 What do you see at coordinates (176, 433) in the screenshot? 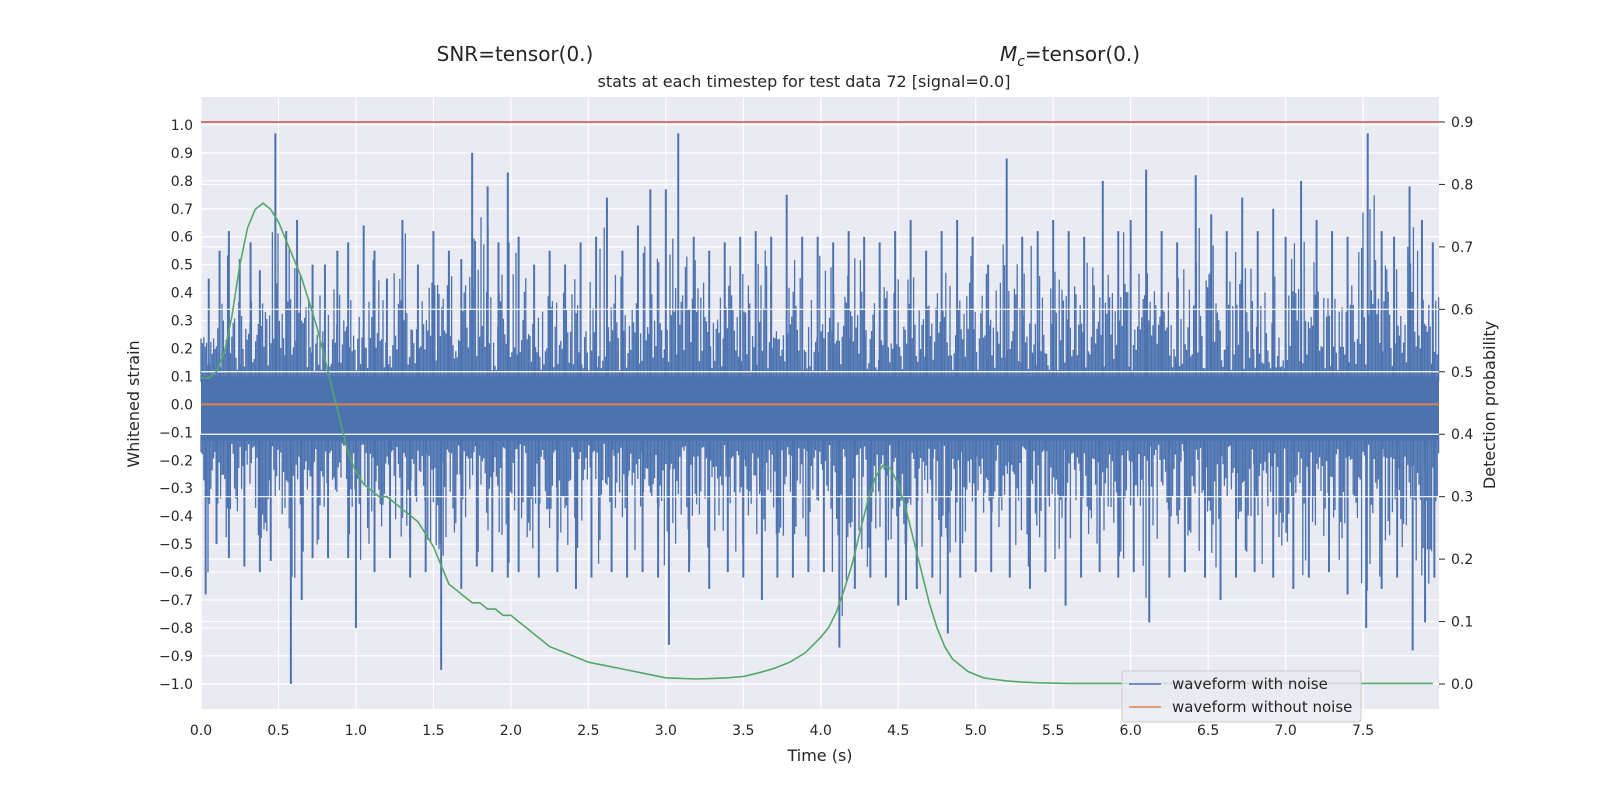
I see `y-tick-label: −0.1` at bounding box center [176, 433].